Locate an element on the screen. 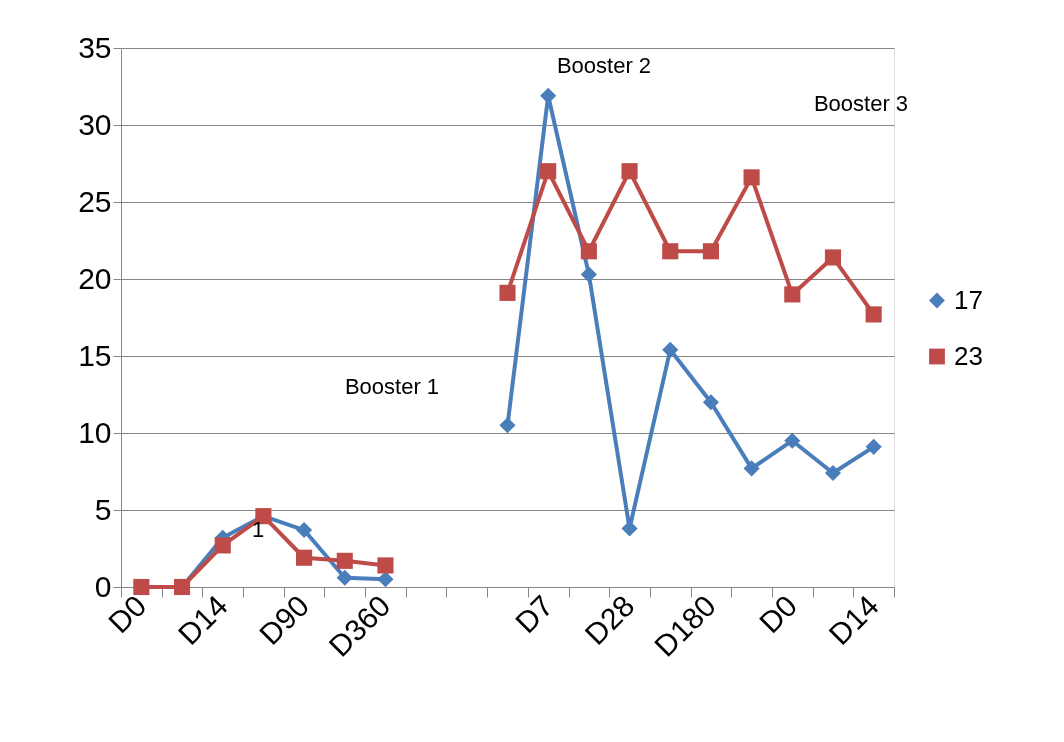  annotation: Booster 3 is located at coordinates (861, 103).